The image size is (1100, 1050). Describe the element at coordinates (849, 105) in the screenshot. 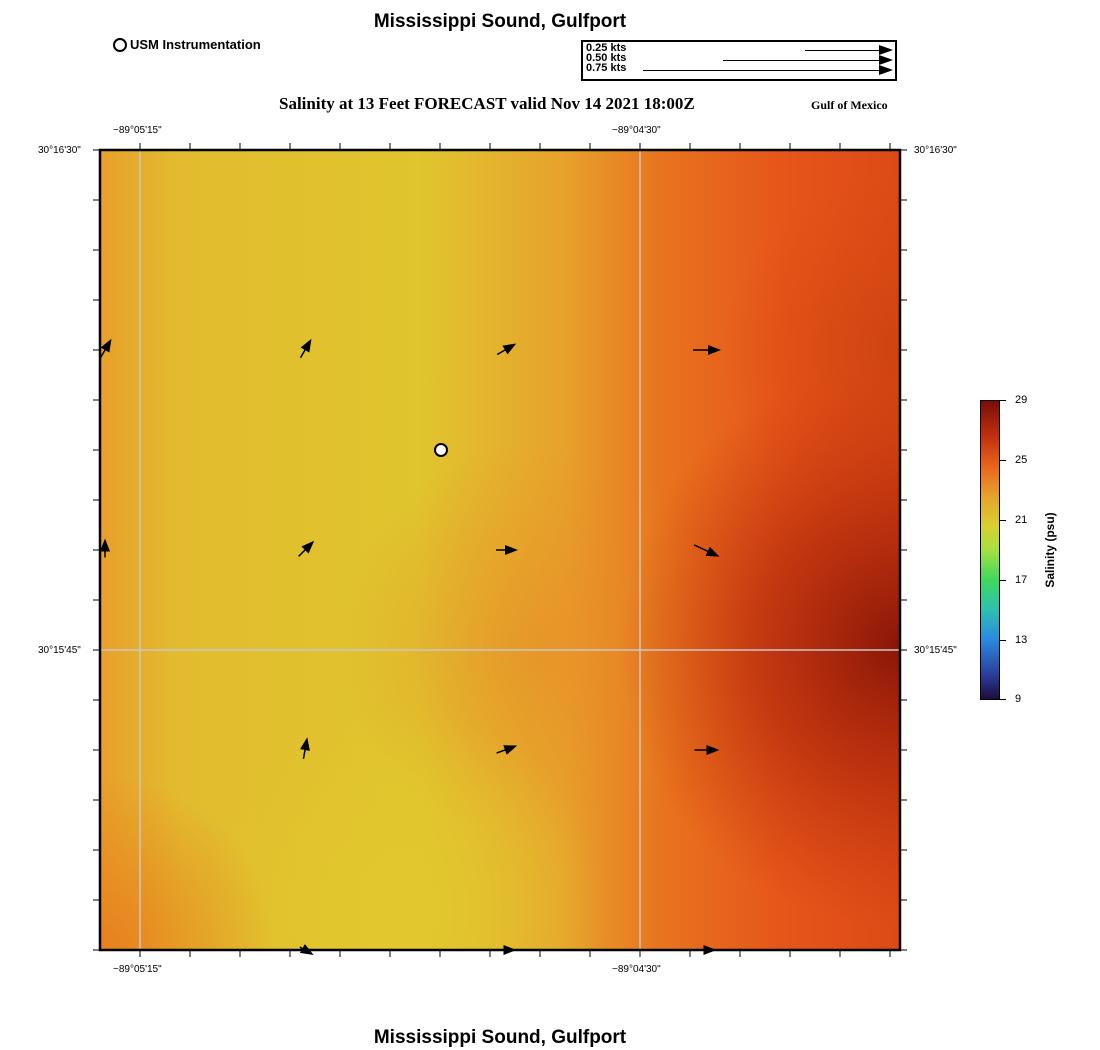

I see `region-label: Gulf of Mexico` at that location.